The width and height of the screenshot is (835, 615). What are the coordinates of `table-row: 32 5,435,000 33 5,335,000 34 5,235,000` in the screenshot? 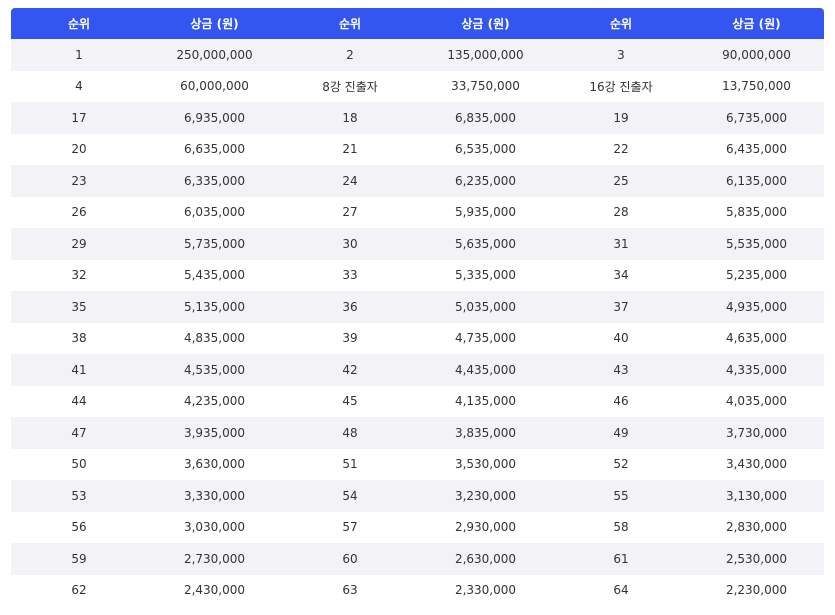 It's located at (417, 275).